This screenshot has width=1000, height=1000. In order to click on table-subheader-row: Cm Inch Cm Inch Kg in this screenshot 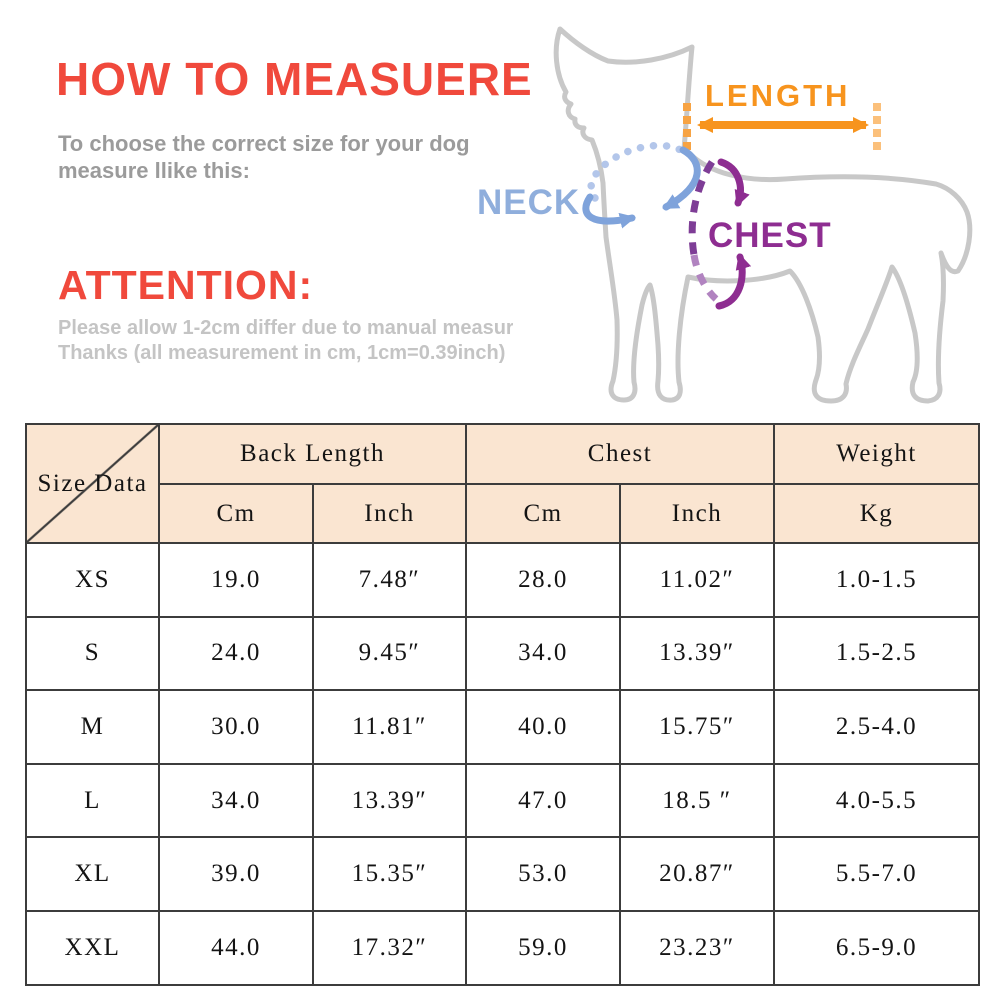, I will do `click(503, 513)`.